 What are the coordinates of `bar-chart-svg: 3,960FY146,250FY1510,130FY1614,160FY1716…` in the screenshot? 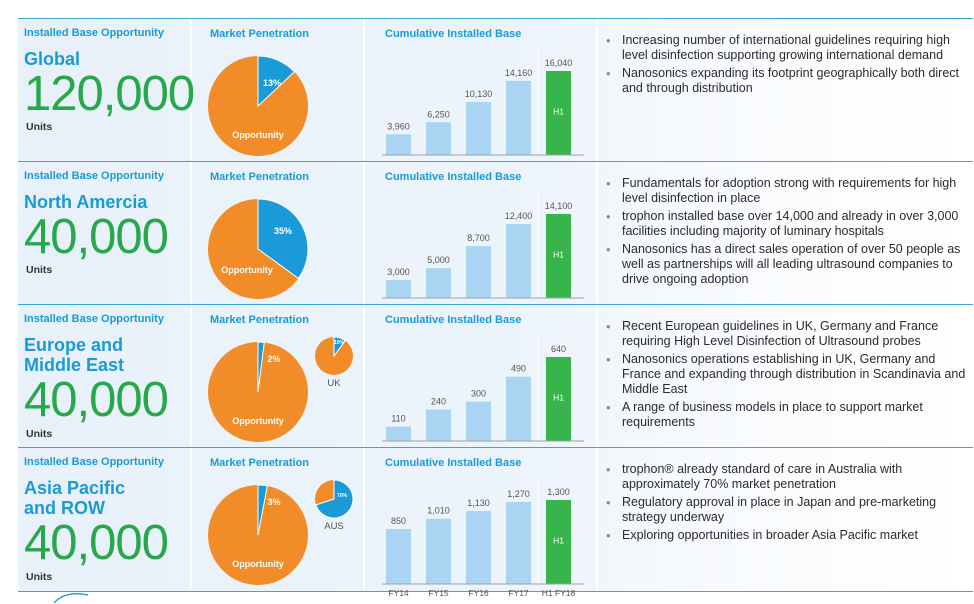 It's located at (483, 108).